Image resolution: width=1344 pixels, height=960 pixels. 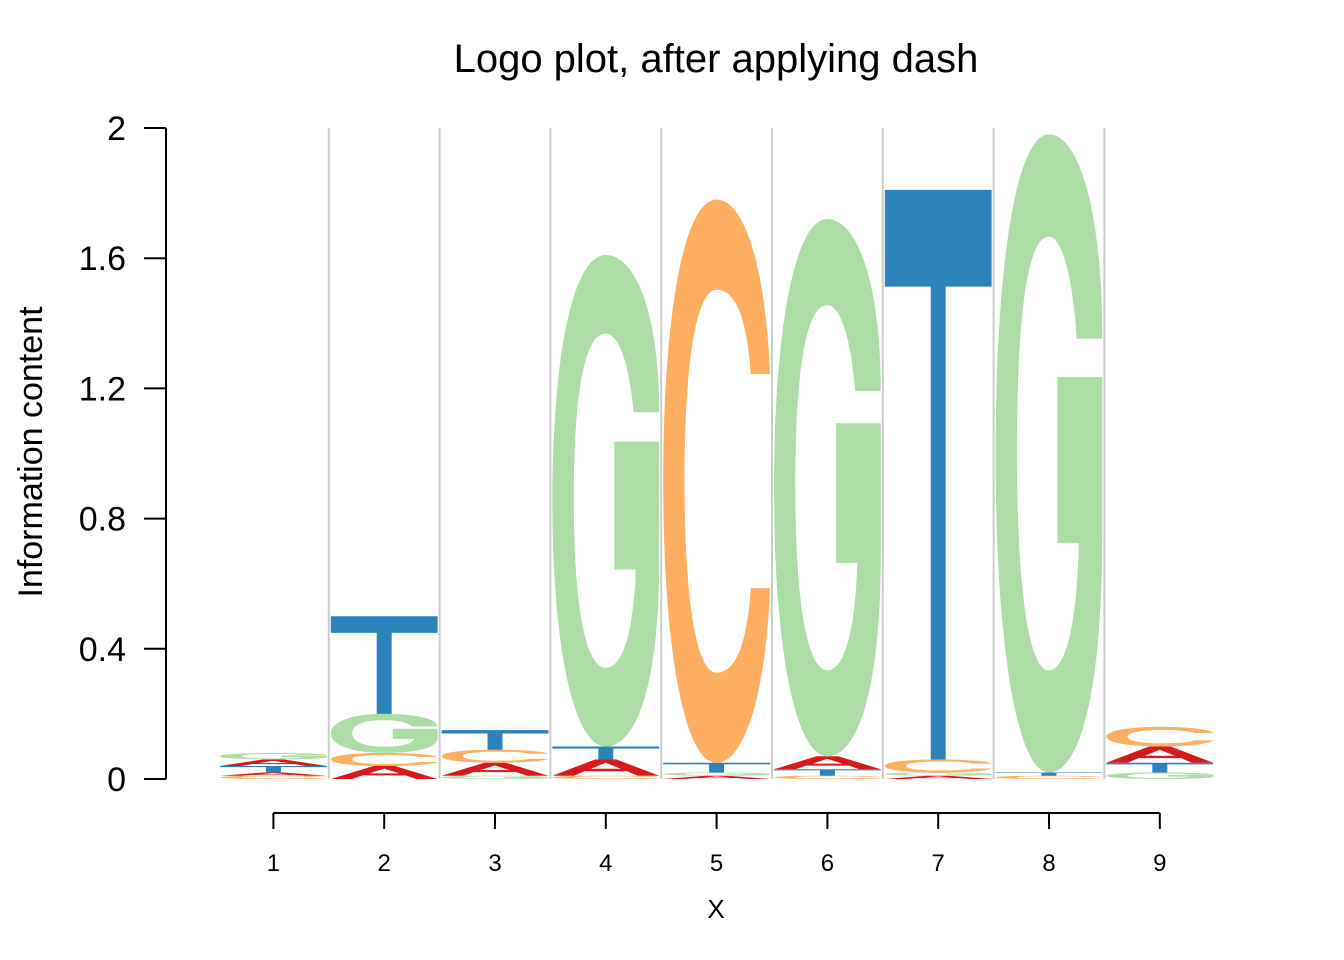 I want to click on x-tick-label: 1, so click(x=273, y=863).